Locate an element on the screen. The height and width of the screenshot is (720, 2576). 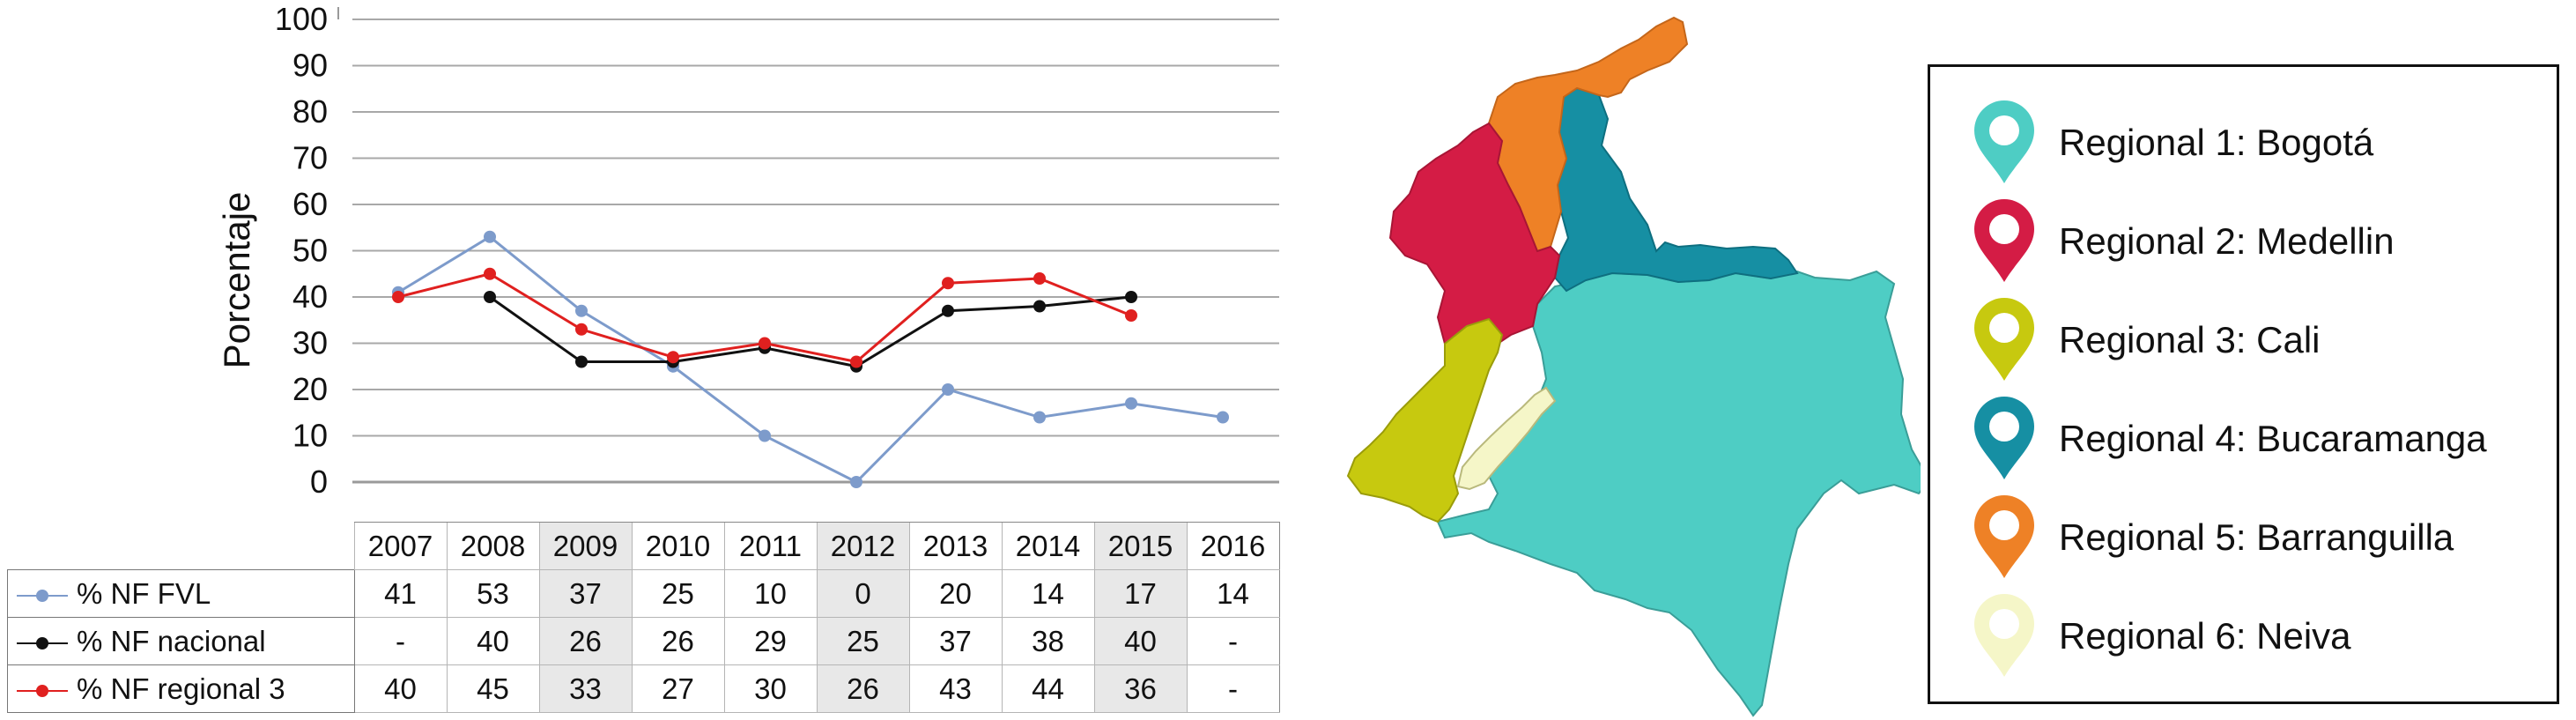
data-label: 17 is located at coordinates (1140, 593).